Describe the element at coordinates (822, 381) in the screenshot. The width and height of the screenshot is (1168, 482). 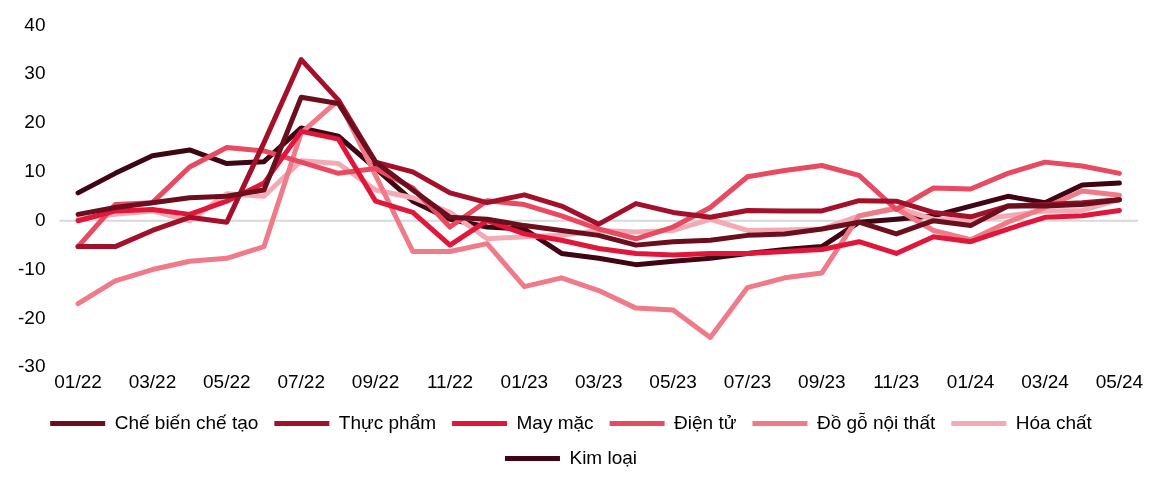
I see `x-tick-label: 09/23` at that location.